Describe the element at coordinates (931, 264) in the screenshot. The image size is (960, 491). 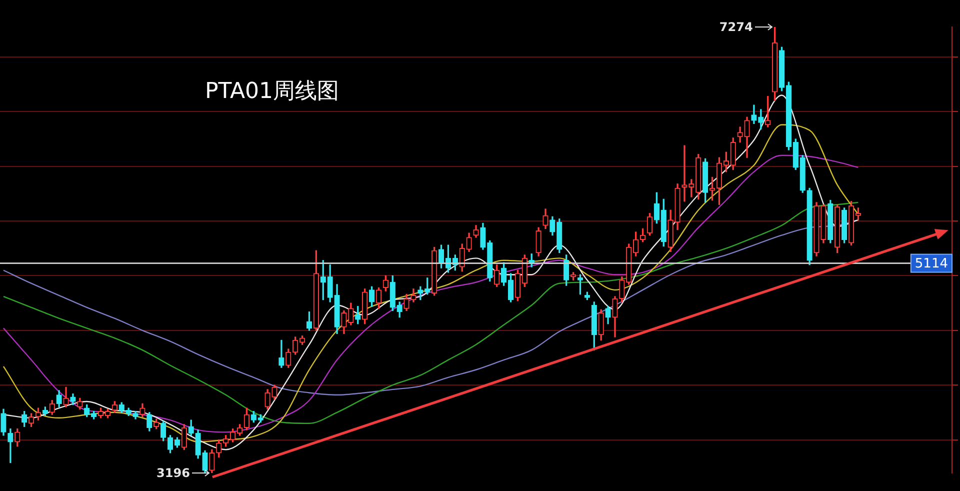
I see `ref-line-label: 5114` at that location.